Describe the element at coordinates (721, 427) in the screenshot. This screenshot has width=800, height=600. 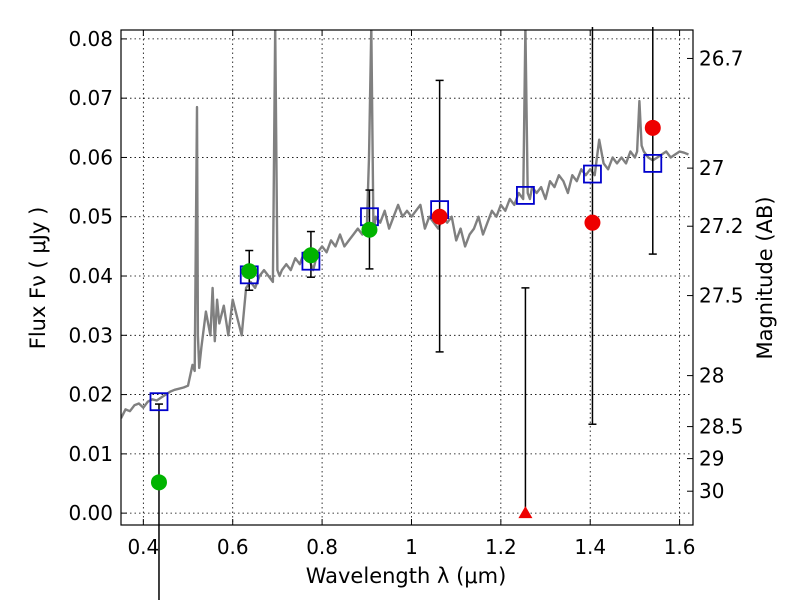
I see `right-tick-label: 28.5` at that location.